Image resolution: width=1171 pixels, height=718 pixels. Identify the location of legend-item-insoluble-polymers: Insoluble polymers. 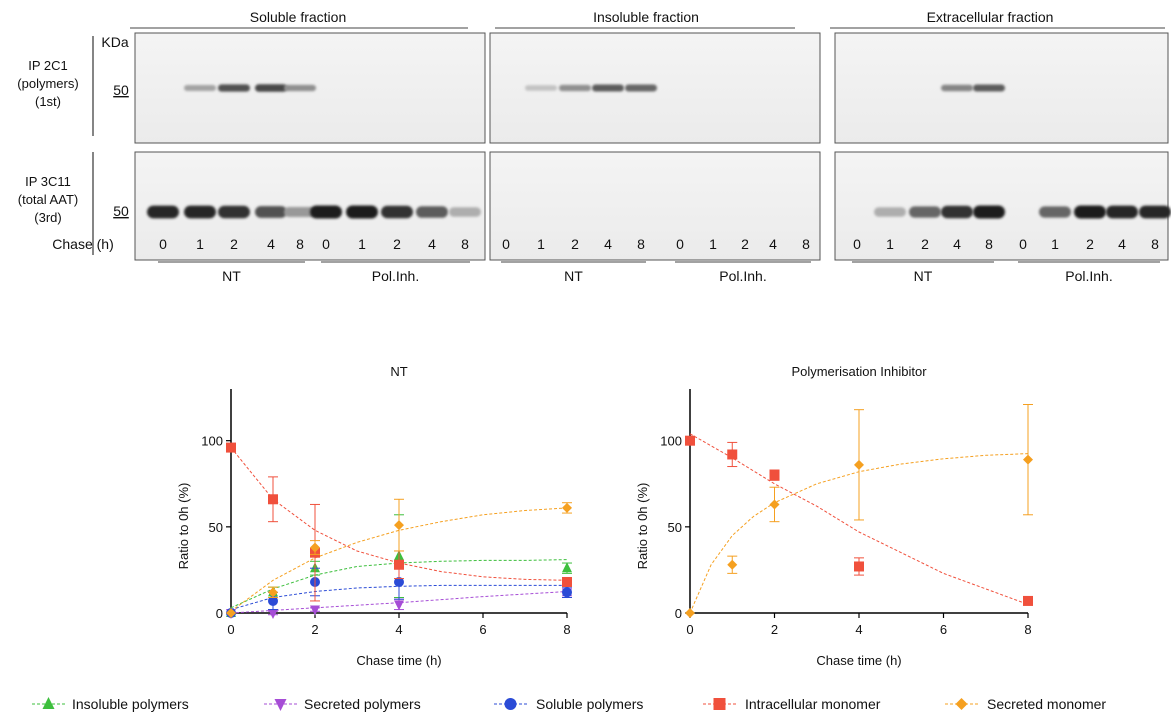
(110, 704).